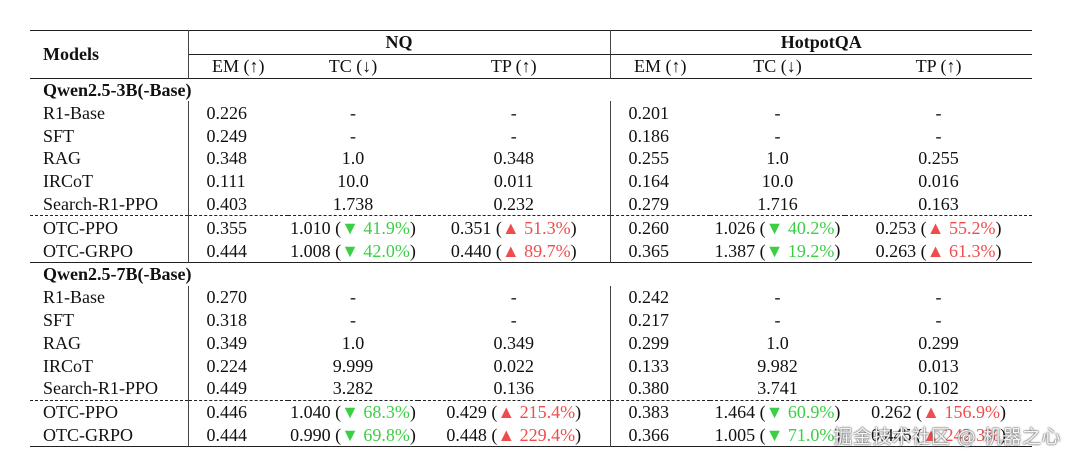  I want to click on nq-em-cell: 0.270, so click(227, 297).